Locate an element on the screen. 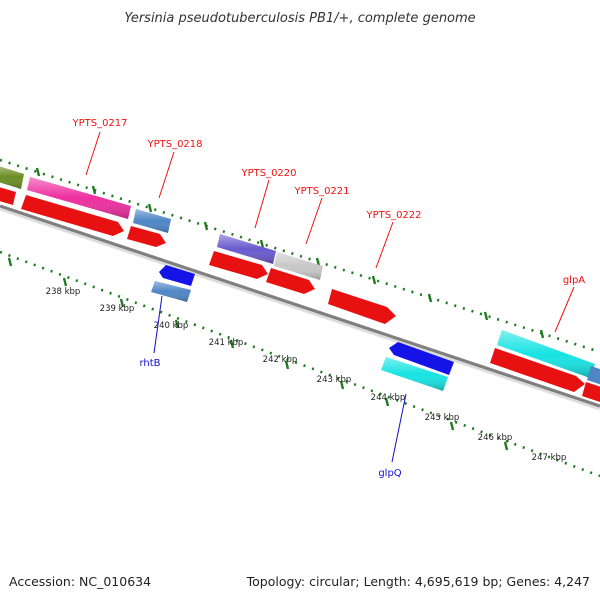 This screenshot has width=600, height=600. gene-feature-rhtB is located at coordinates (173, 283).